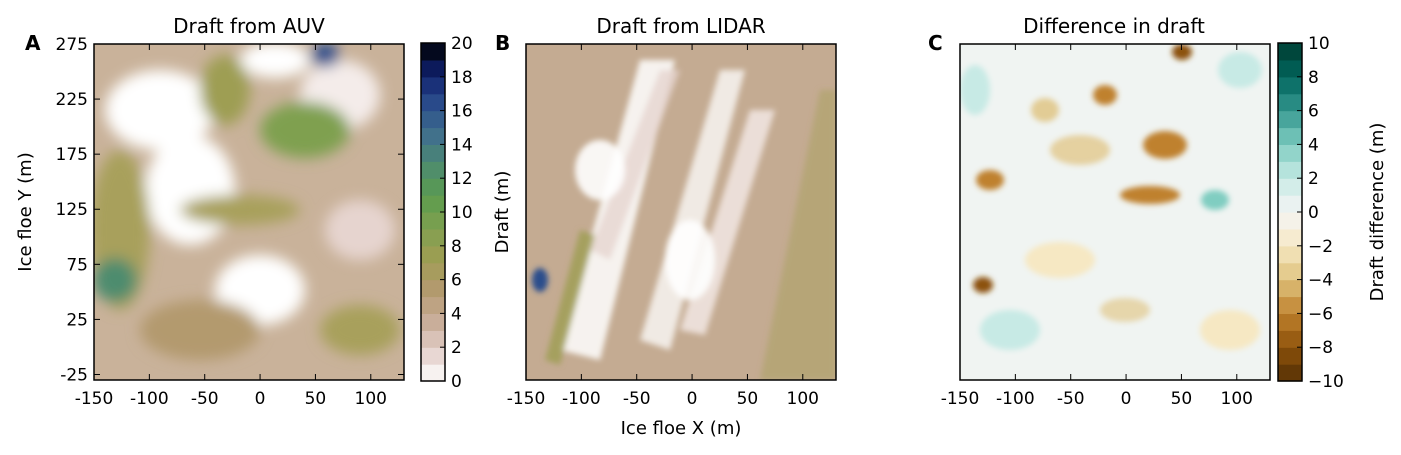  What do you see at coordinates (1313, 145) in the screenshot?
I see `colorbar-tick-label: 4` at bounding box center [1313, 145].